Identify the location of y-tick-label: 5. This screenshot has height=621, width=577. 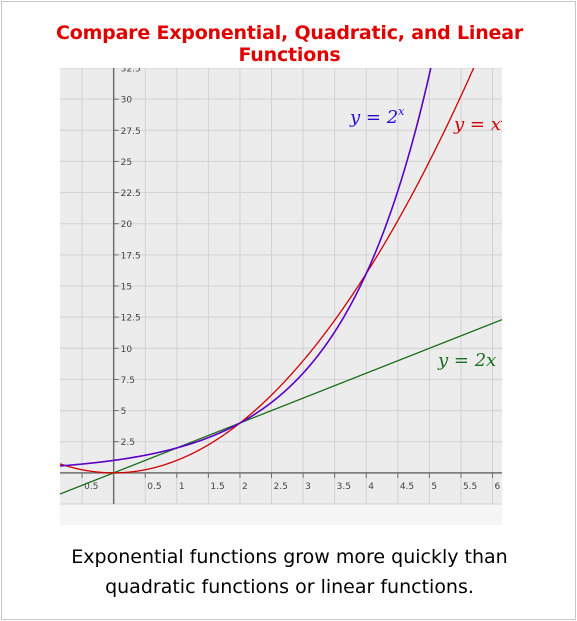
(124, 412).